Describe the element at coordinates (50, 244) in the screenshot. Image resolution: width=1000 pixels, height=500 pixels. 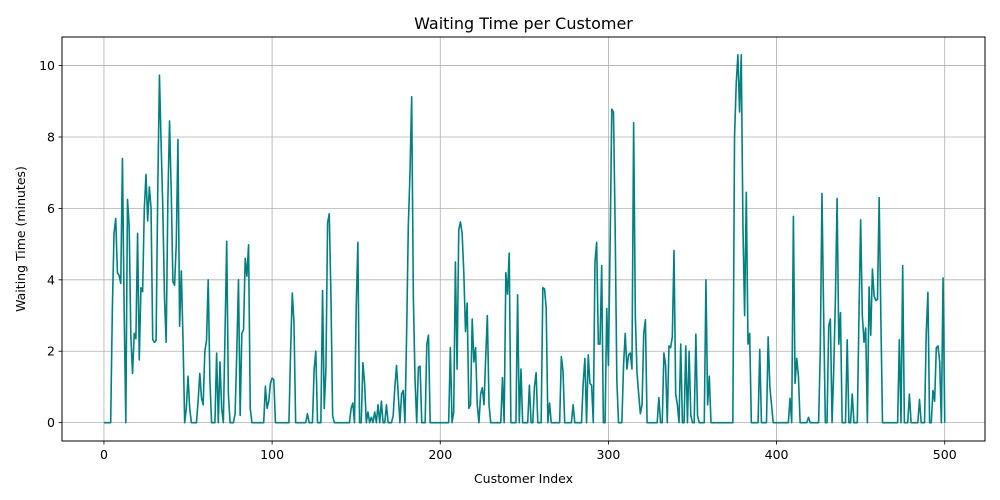
I see `y-axis-ticks: 0 2 4 6 8 10` at that location.